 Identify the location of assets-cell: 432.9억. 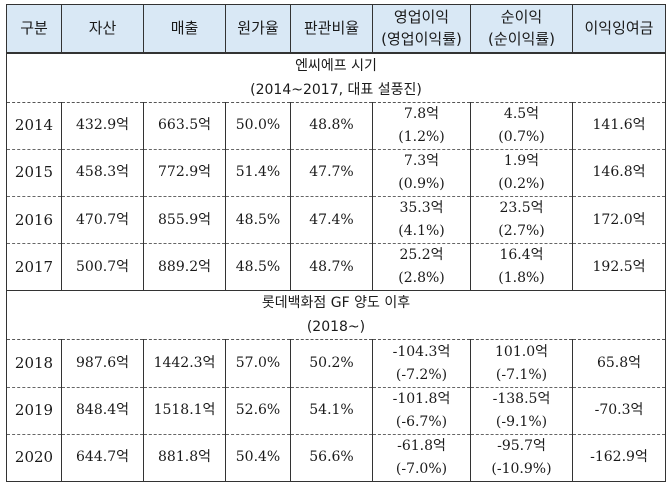
(102, 126).